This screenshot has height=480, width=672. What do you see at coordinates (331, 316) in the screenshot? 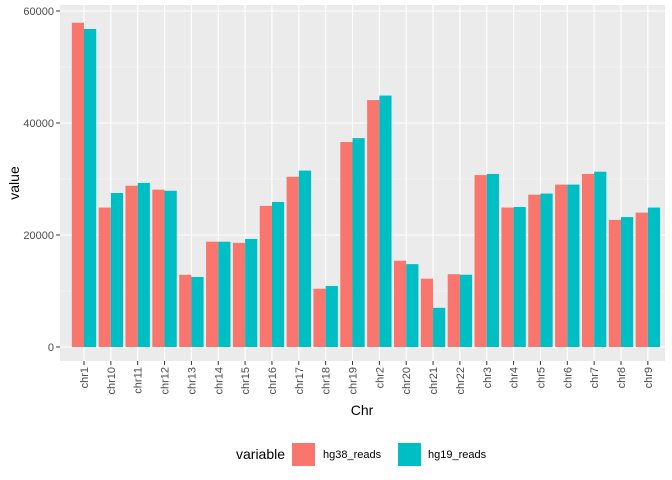
I see `bar-hg19_reads-chr18` at bounding box center [331, 316].